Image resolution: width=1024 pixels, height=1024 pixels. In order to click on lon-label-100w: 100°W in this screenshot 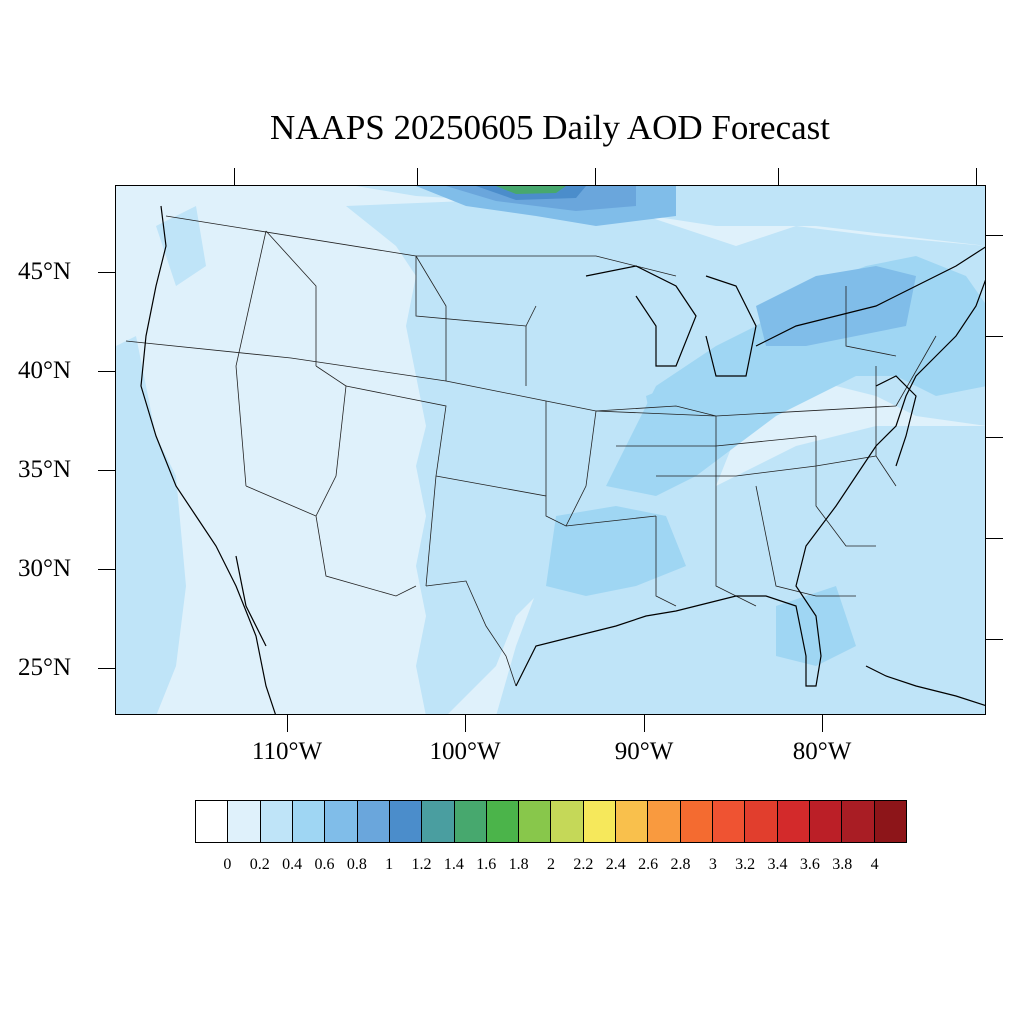, I will do `click(465, 751)`.